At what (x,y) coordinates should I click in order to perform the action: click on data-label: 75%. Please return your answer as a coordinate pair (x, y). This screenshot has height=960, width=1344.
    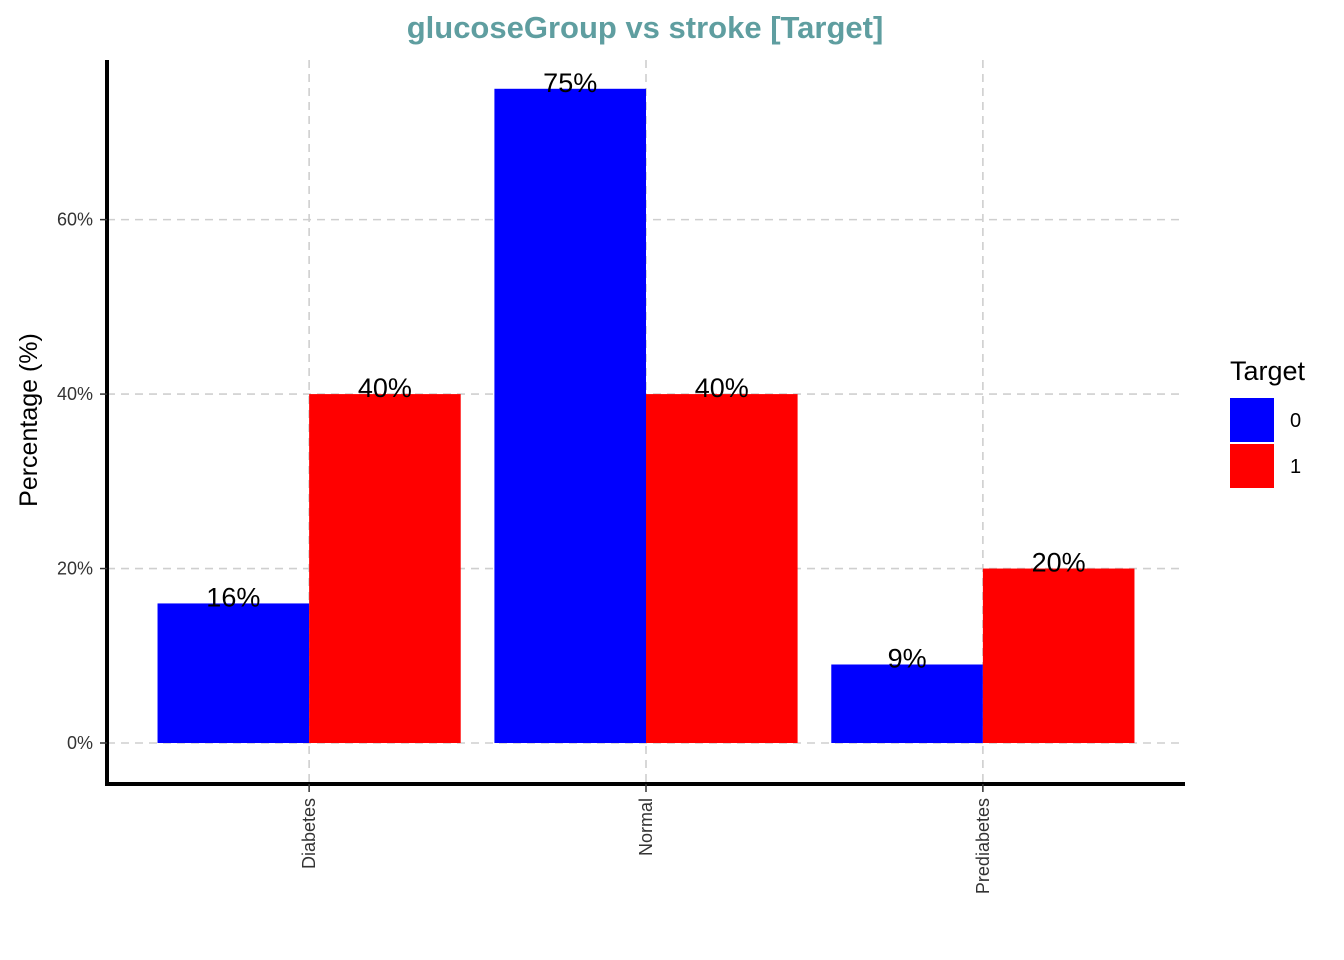
    Looking at the image, I should click on (570, 83).